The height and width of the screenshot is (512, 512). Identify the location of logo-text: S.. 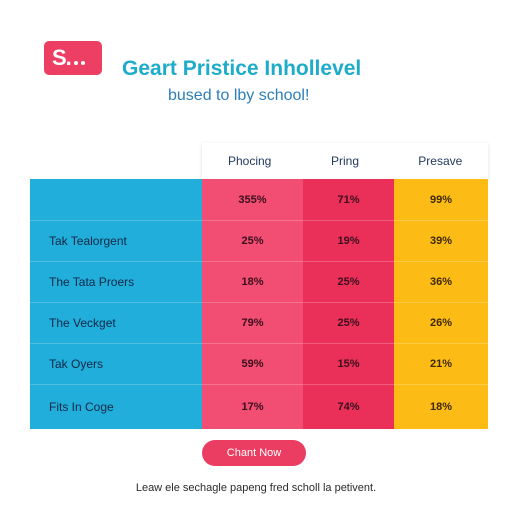
(62, 57).